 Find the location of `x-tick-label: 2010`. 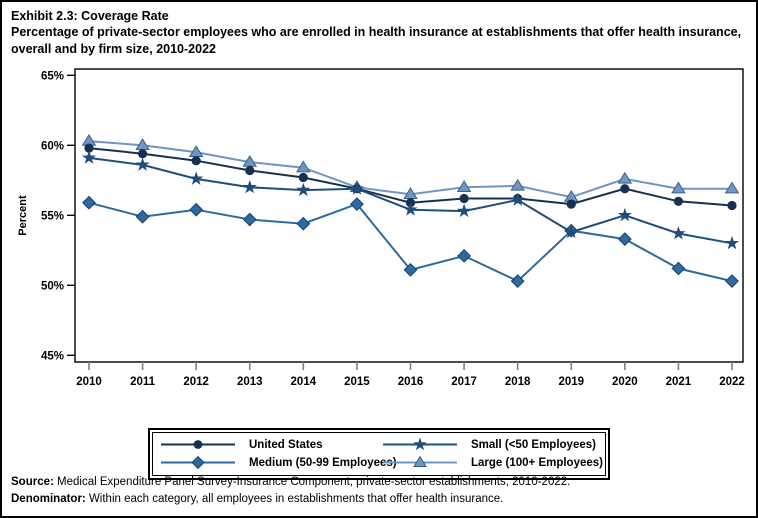

x-tick-label: 2010 is located at coordinates (89, 382).